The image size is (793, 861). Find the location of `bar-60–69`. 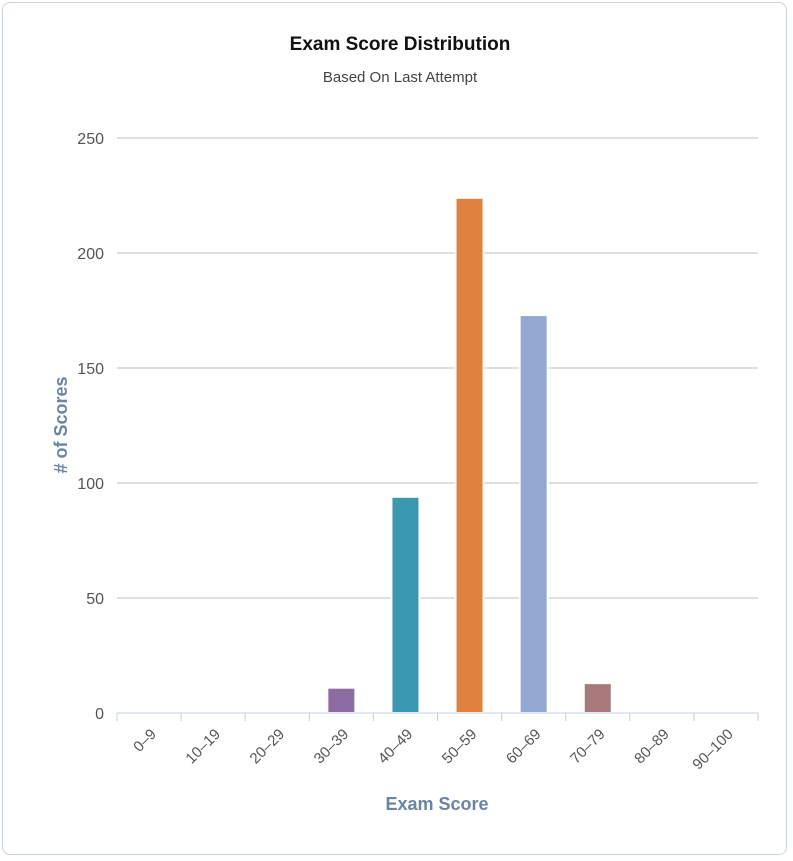

bar-60–69 is located at coordinates (533, 514).